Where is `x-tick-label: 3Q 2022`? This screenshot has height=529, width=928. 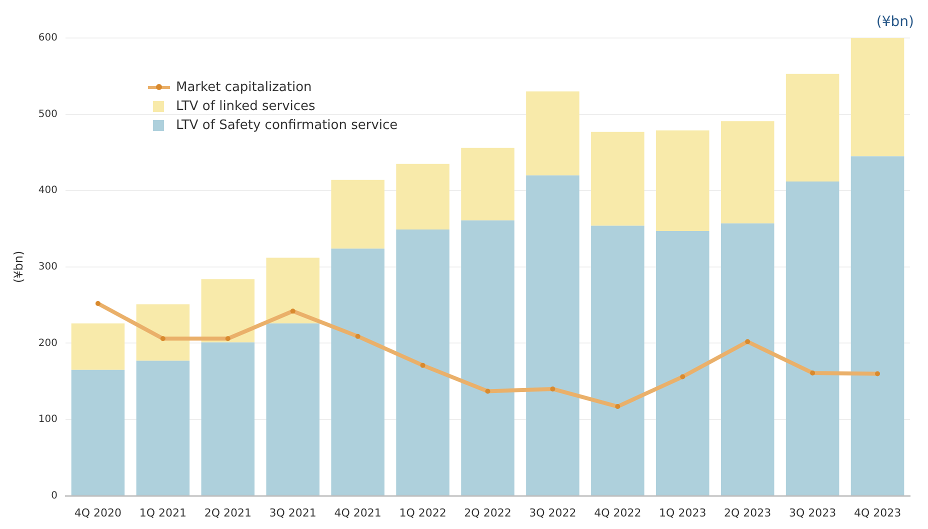
x-tick-label: 3Q 2022 is located at coordinates (552, 513).